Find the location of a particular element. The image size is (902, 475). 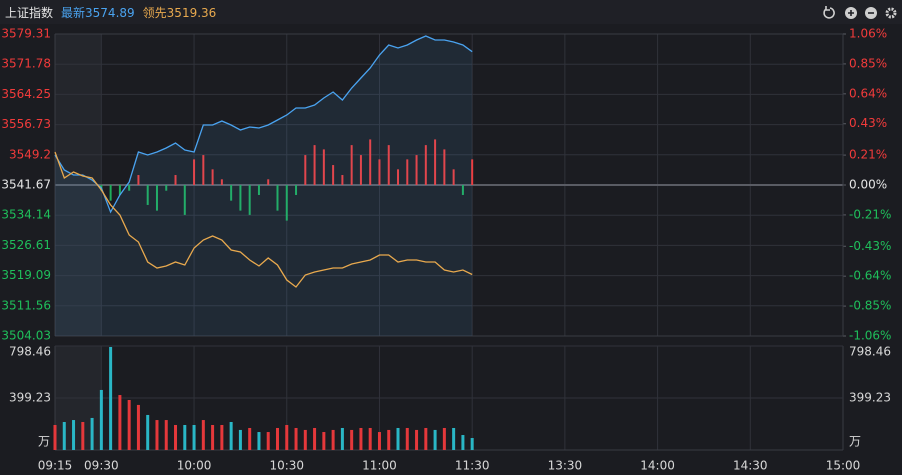

y-tick-label: 3511.56 is located at coordinates (26, 305).